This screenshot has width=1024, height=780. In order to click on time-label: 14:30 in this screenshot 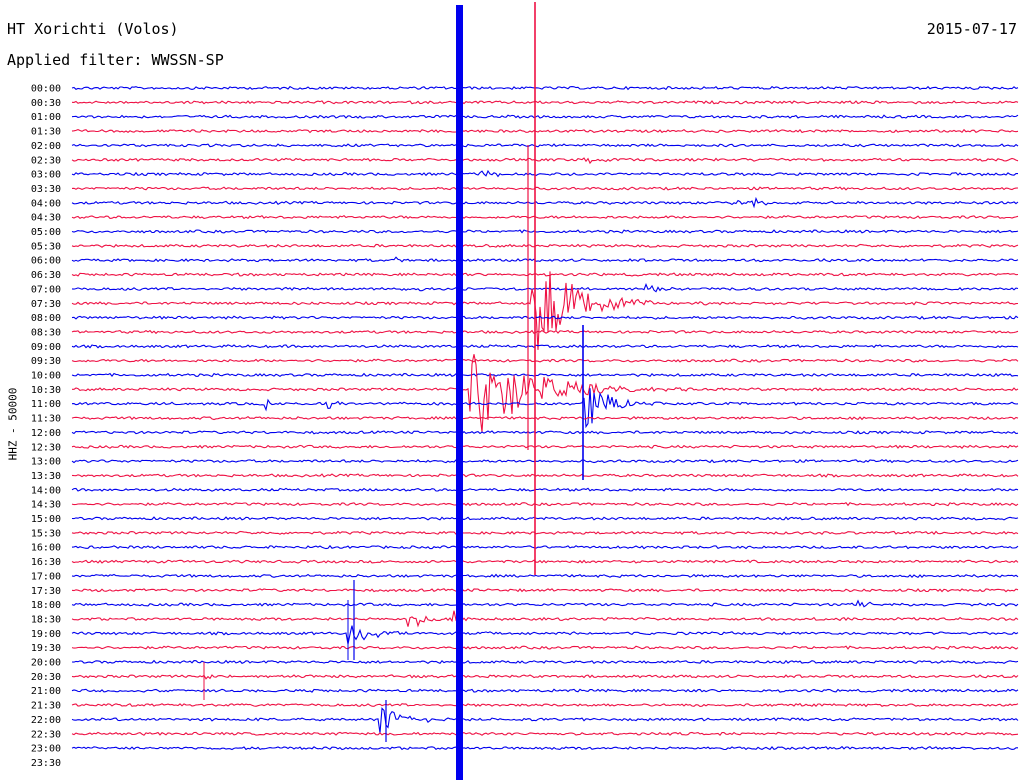, I will do `click(46, 505)`.